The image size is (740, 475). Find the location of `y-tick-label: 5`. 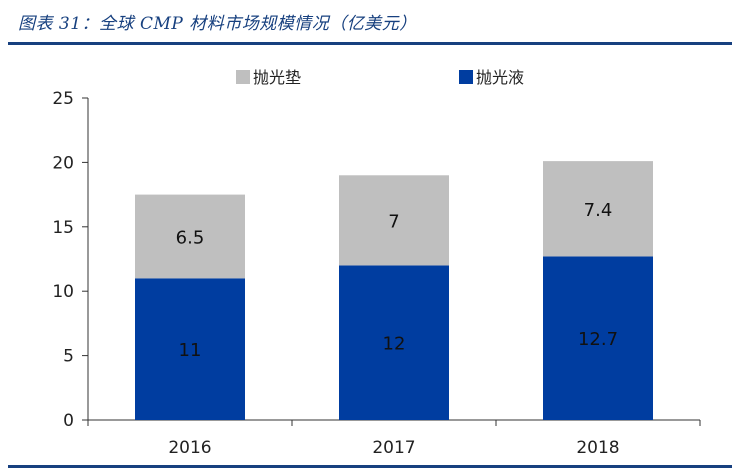

y-tick-label: 5 is located at coordinates (68, 357).